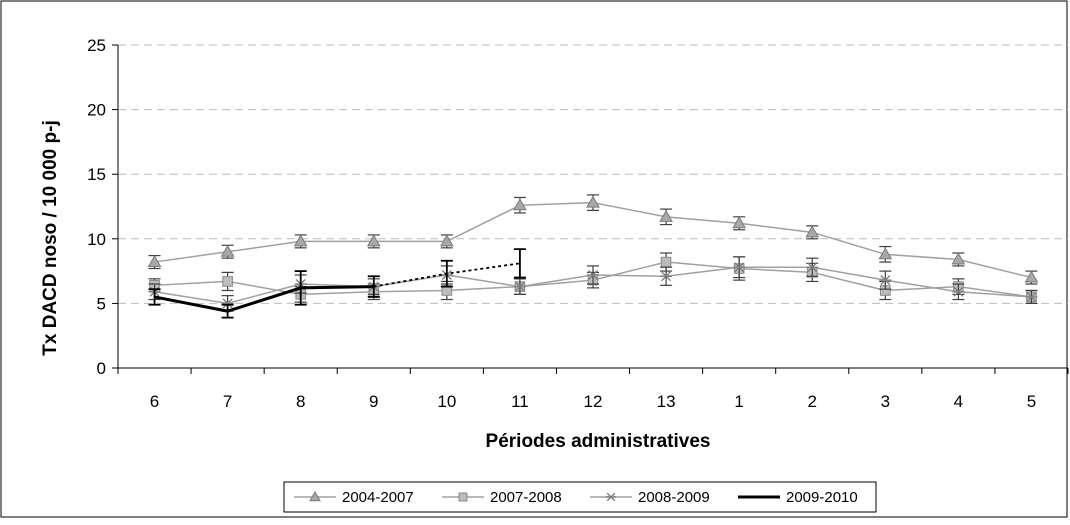 The image size is (1070, 525). I want to click on projection-line, so click(449, 268).